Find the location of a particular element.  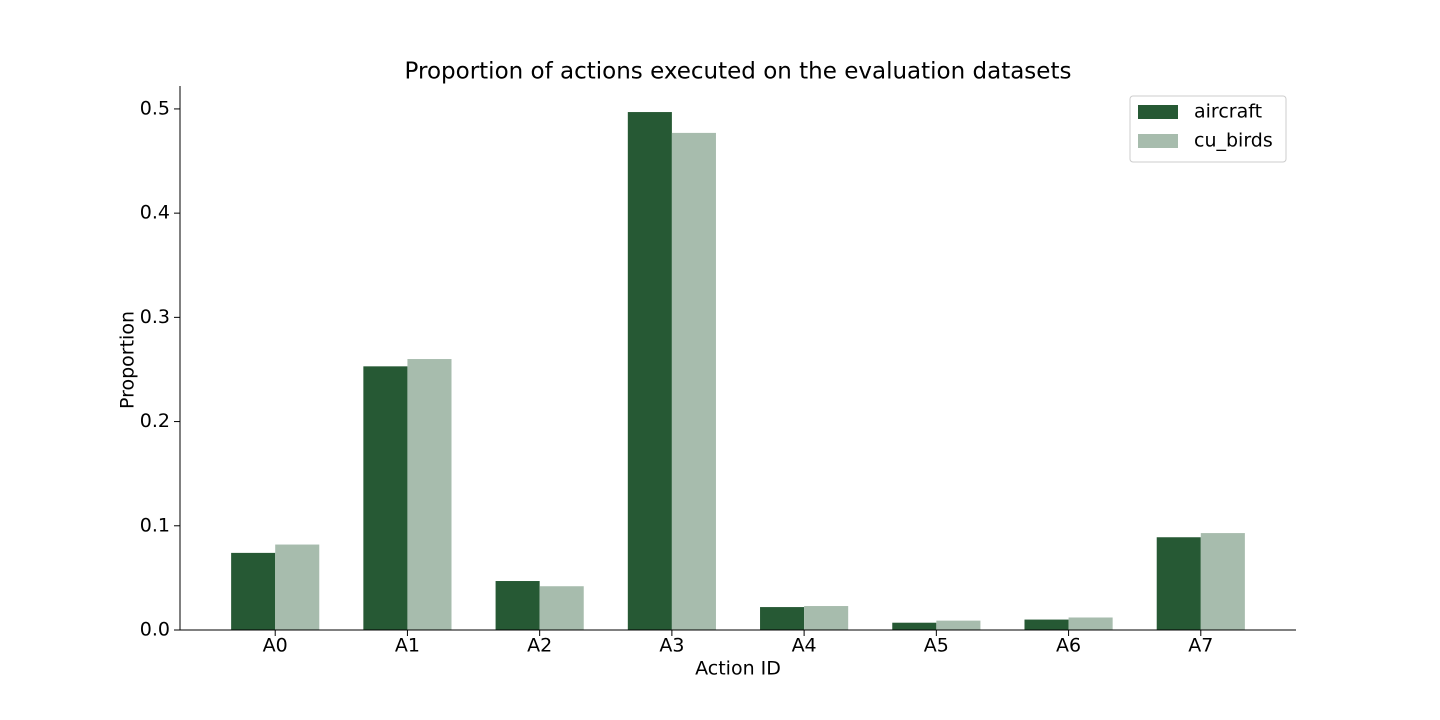

x-tick-label: A3 is located at coordinates (671, 646).